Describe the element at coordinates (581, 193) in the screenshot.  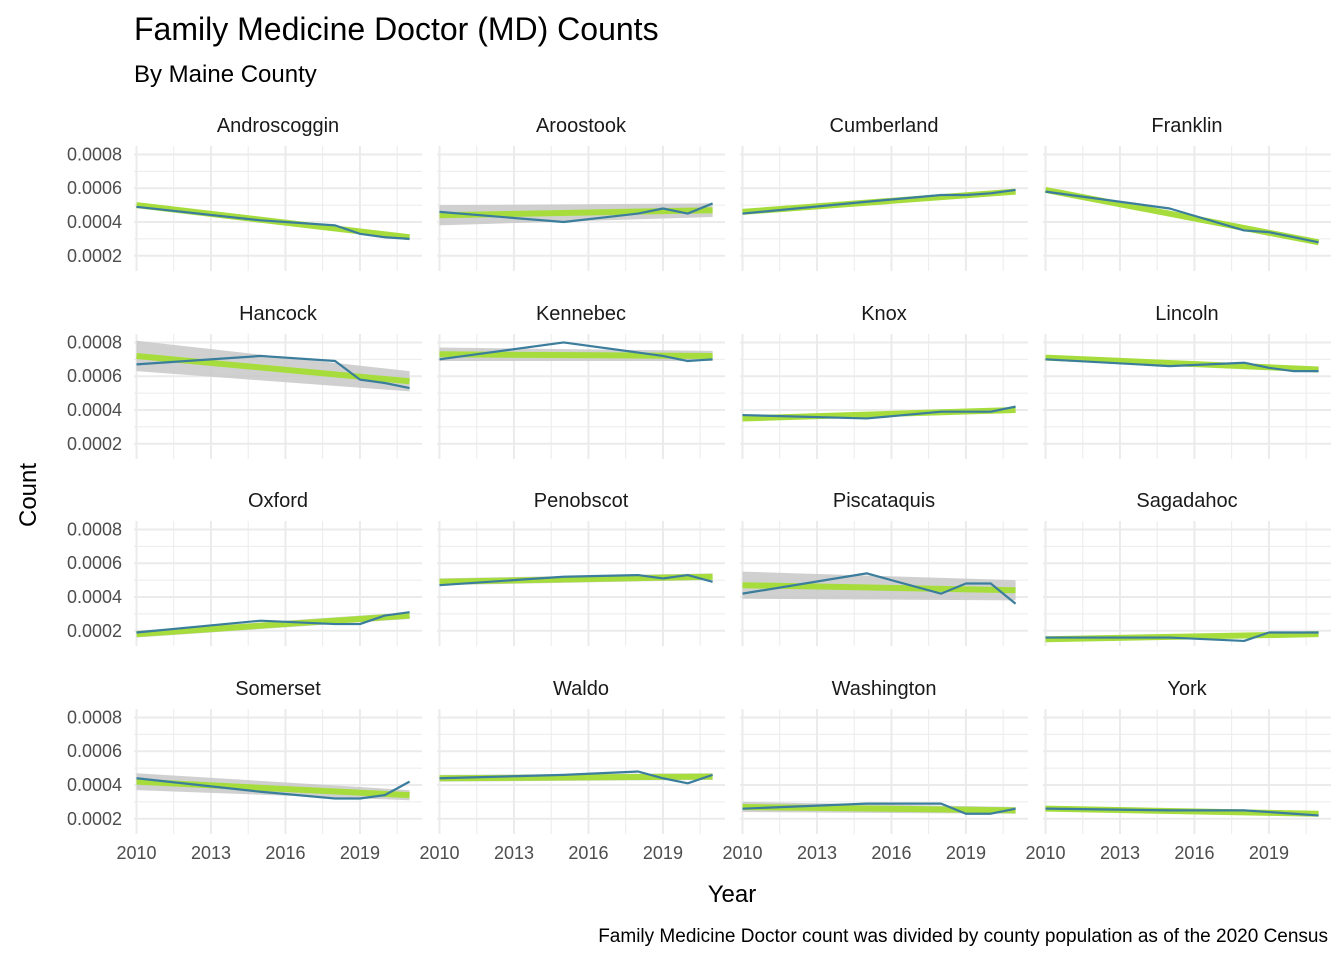
I see `facet-panel-aroostook: Aroostook` at that location.